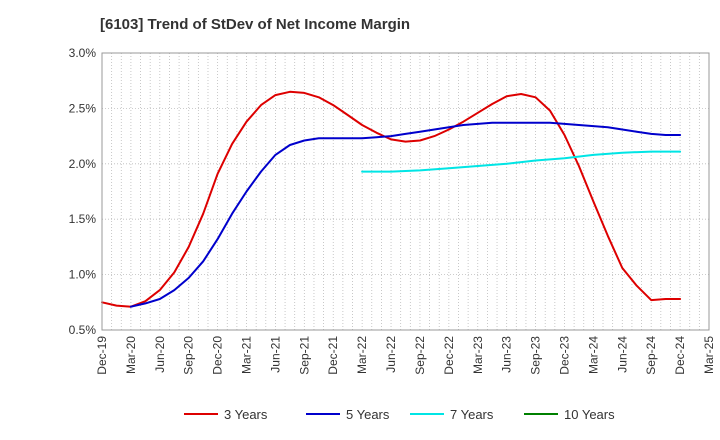 This screenshot has width=720, height=440. Describe the element at coordinates (593, 355) in the screenshot. I see `x-tick-label: Mar-24` at that location.